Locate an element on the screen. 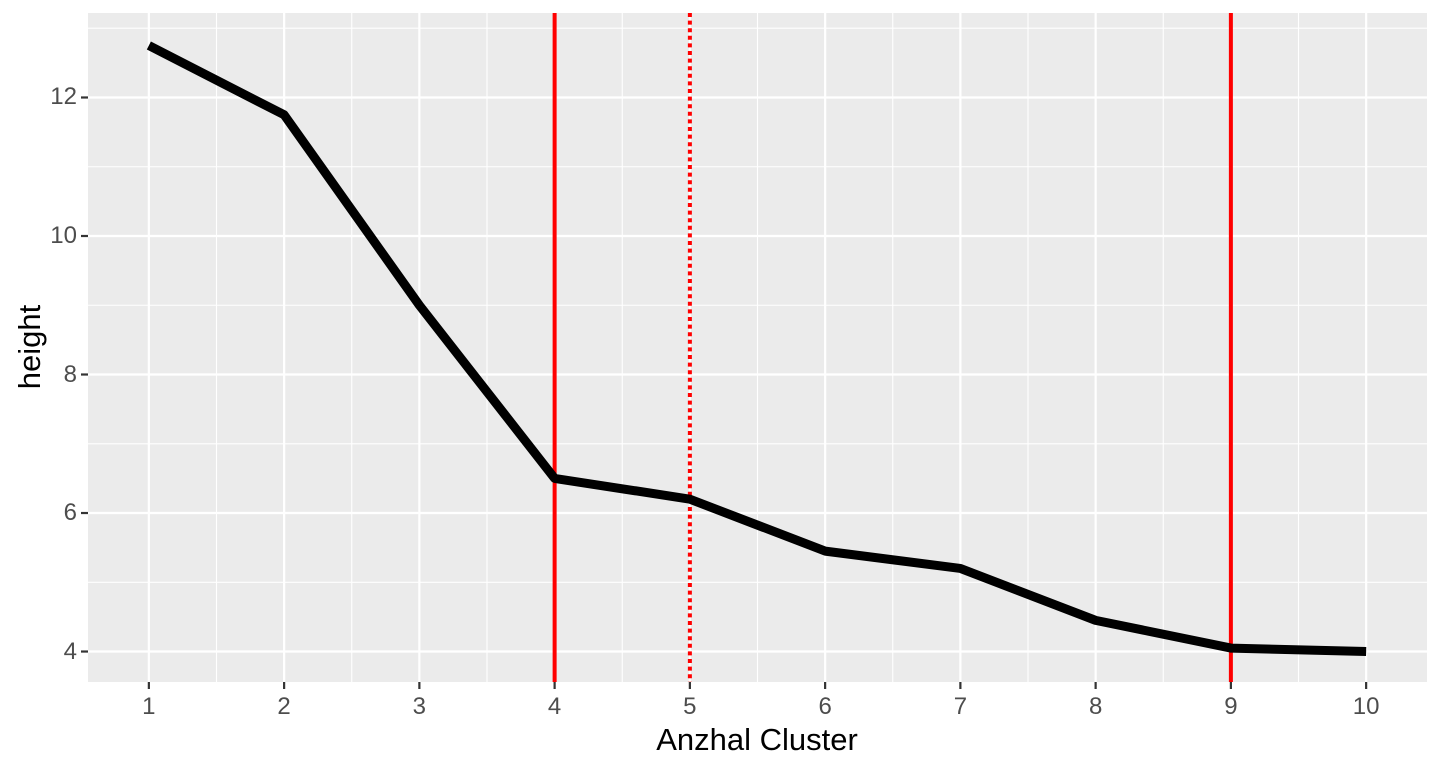  x-tick-label-4: 4 is located at coordinates (554, 706).